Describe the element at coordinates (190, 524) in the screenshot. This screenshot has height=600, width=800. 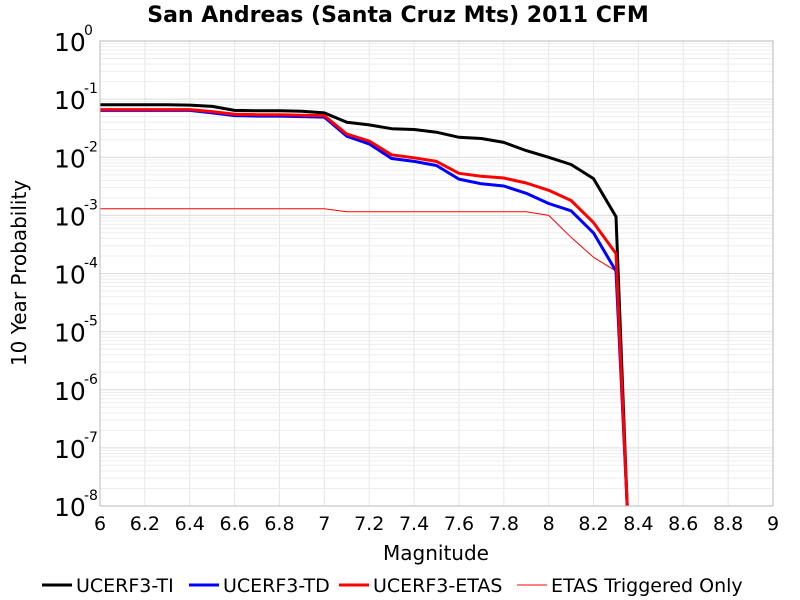
I see `x-tick-label: 6.4` at that location.